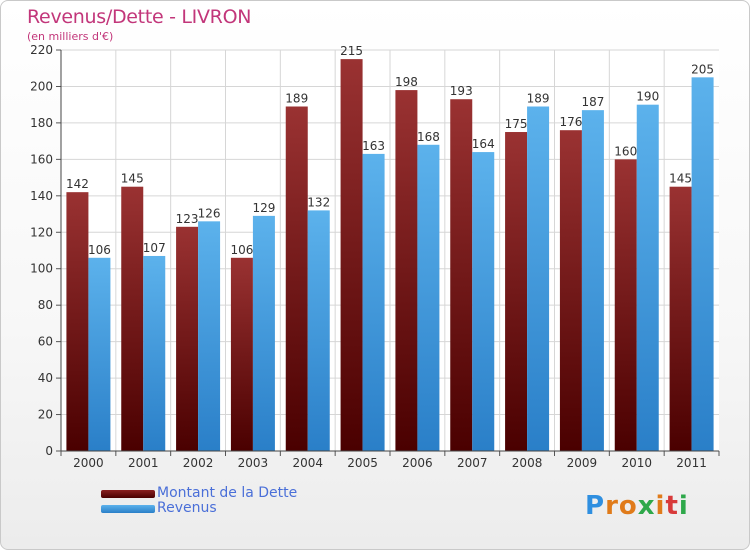 The height and width of the screenshot is (550, 750). I want to click on y-tick-label: 180, so click(41, 123).